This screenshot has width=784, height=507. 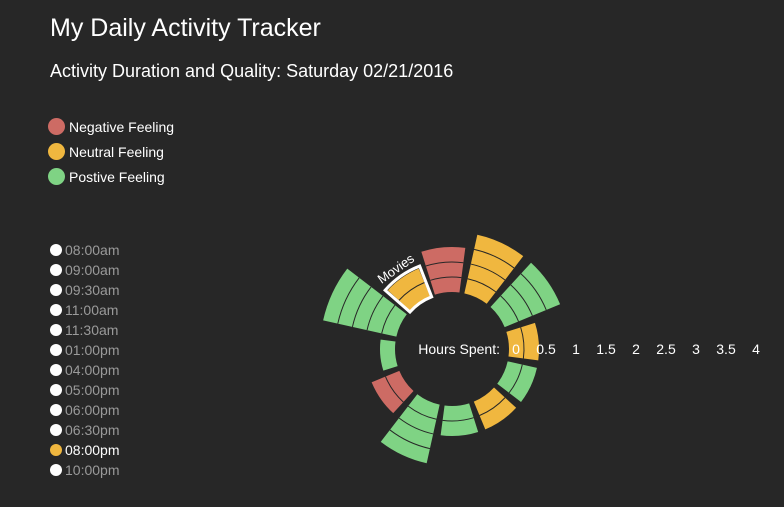 What do you see at coordinates (546, 349) in the screenshot?
I see `tick-label: 0.5` at bounding box center [546, 349].